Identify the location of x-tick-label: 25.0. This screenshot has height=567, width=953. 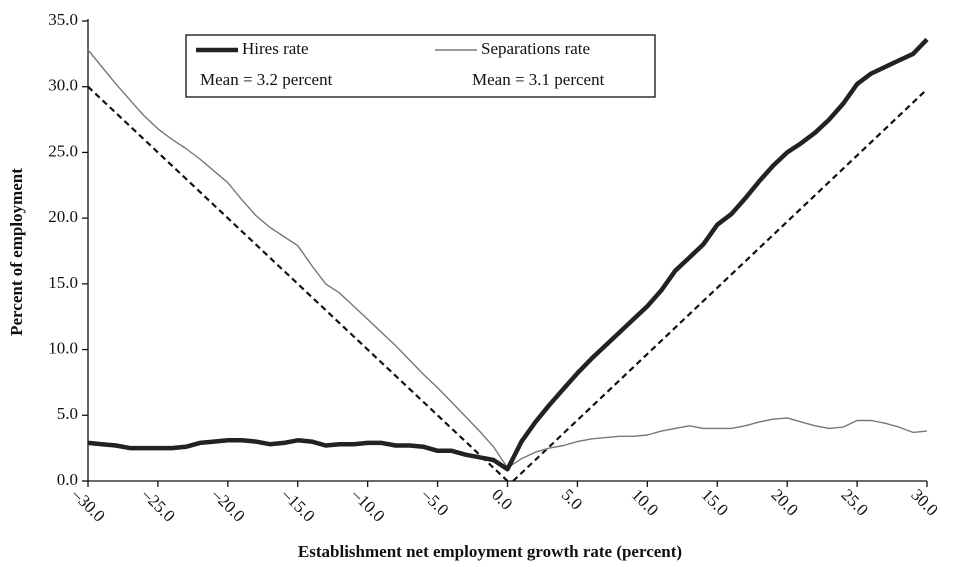
(854, 502).